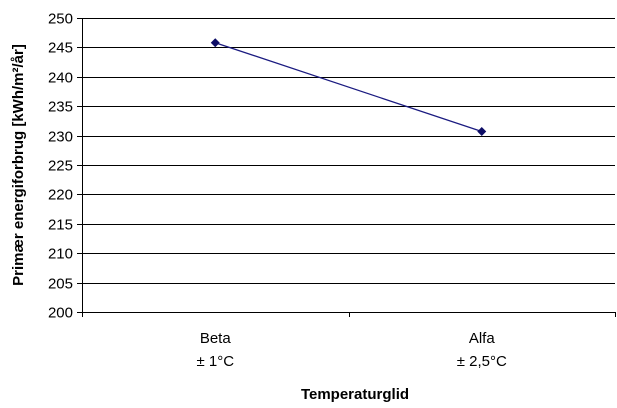 The width and height of the screenshot is (617, 408). What do you see at coordinates (60, 225) in the screenshot?
I see `y-tick-label: 215` at bounding box center [60, 225].